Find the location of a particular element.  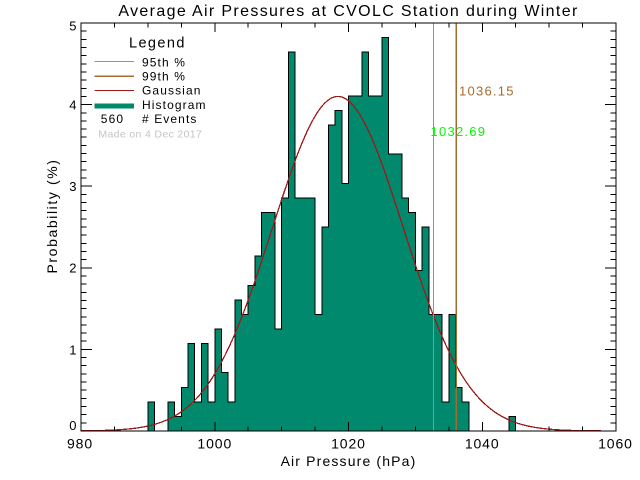

svg-text: 0 is located at coordinates (72, 425).